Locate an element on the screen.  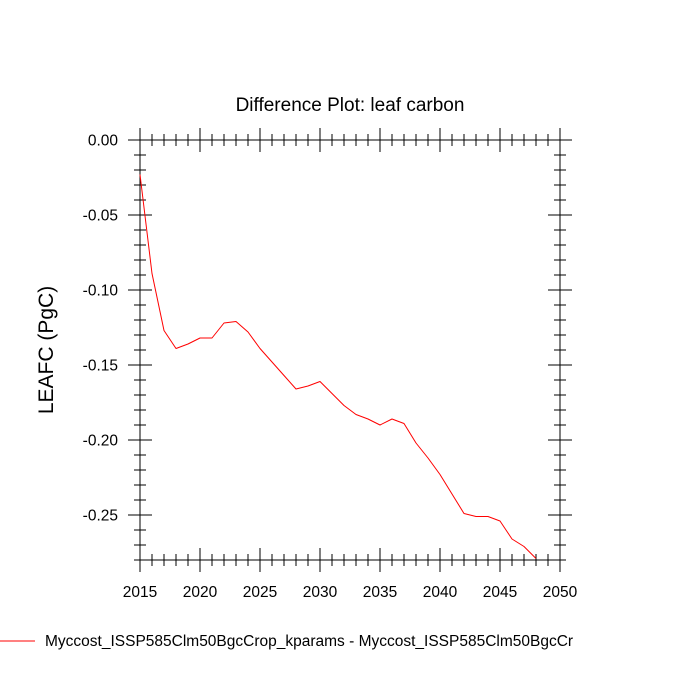
x-tick-label: 2040 is located at coordinates (440, 592).